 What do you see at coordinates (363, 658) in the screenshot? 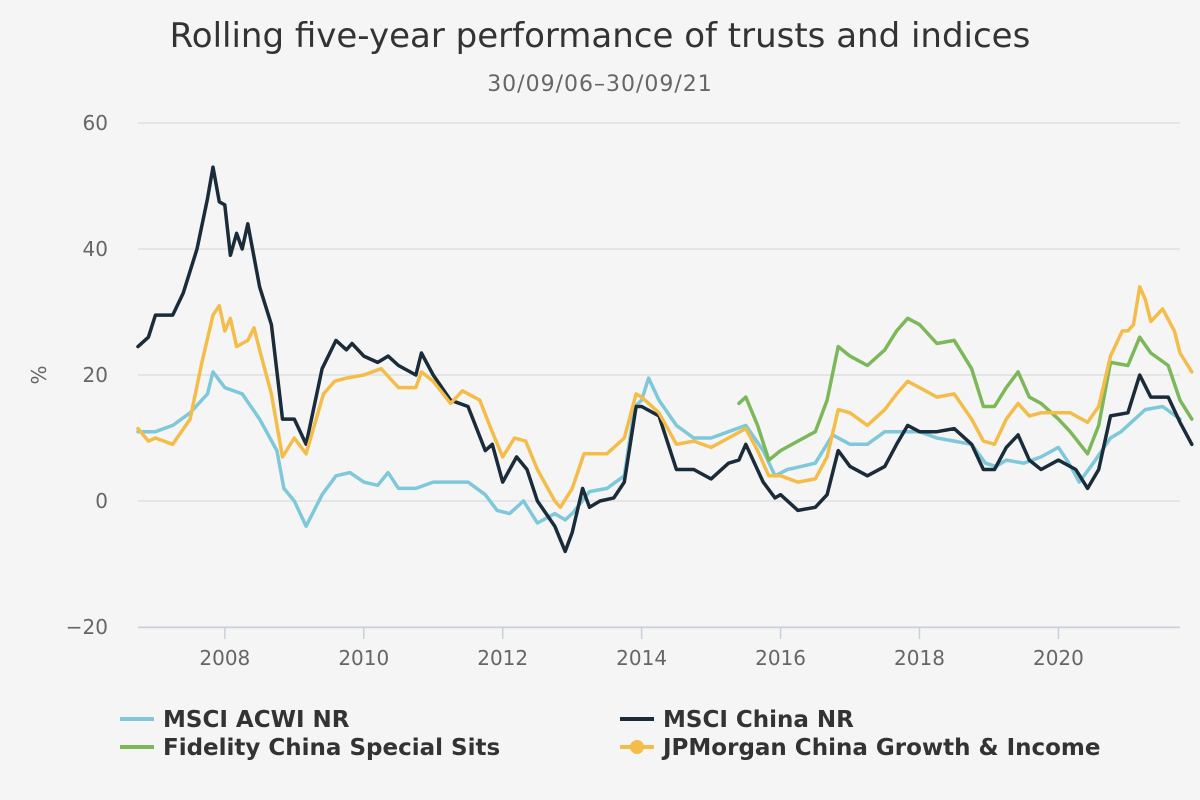
I see `x-tick-label: 2010` at bounding box center [363, 658].